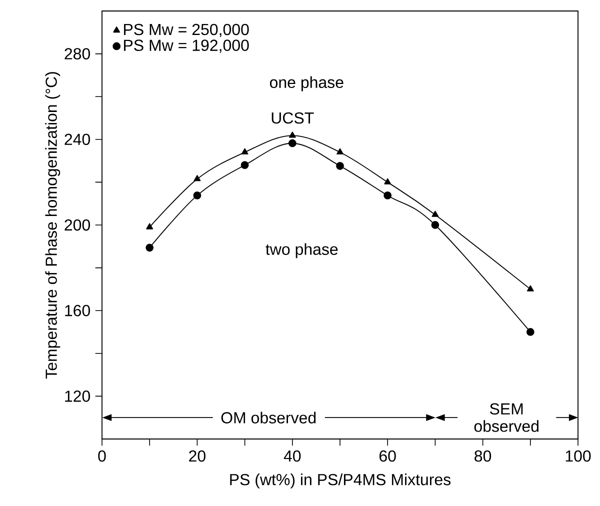  What do you see at coordinates (302, 250) in the screenshot?
I see `annotation: two phase` at bounding box center [302, 250].